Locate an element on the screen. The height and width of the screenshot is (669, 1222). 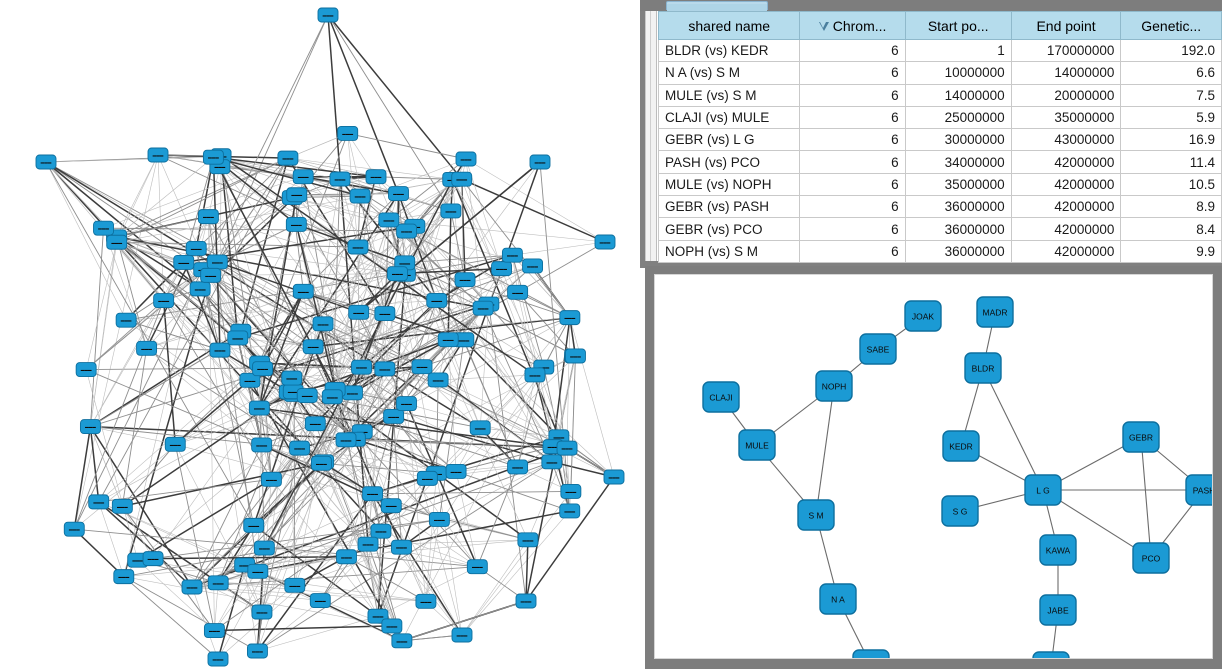
subnetwork-node: ALMCH is located at coordinates (1051, 654).